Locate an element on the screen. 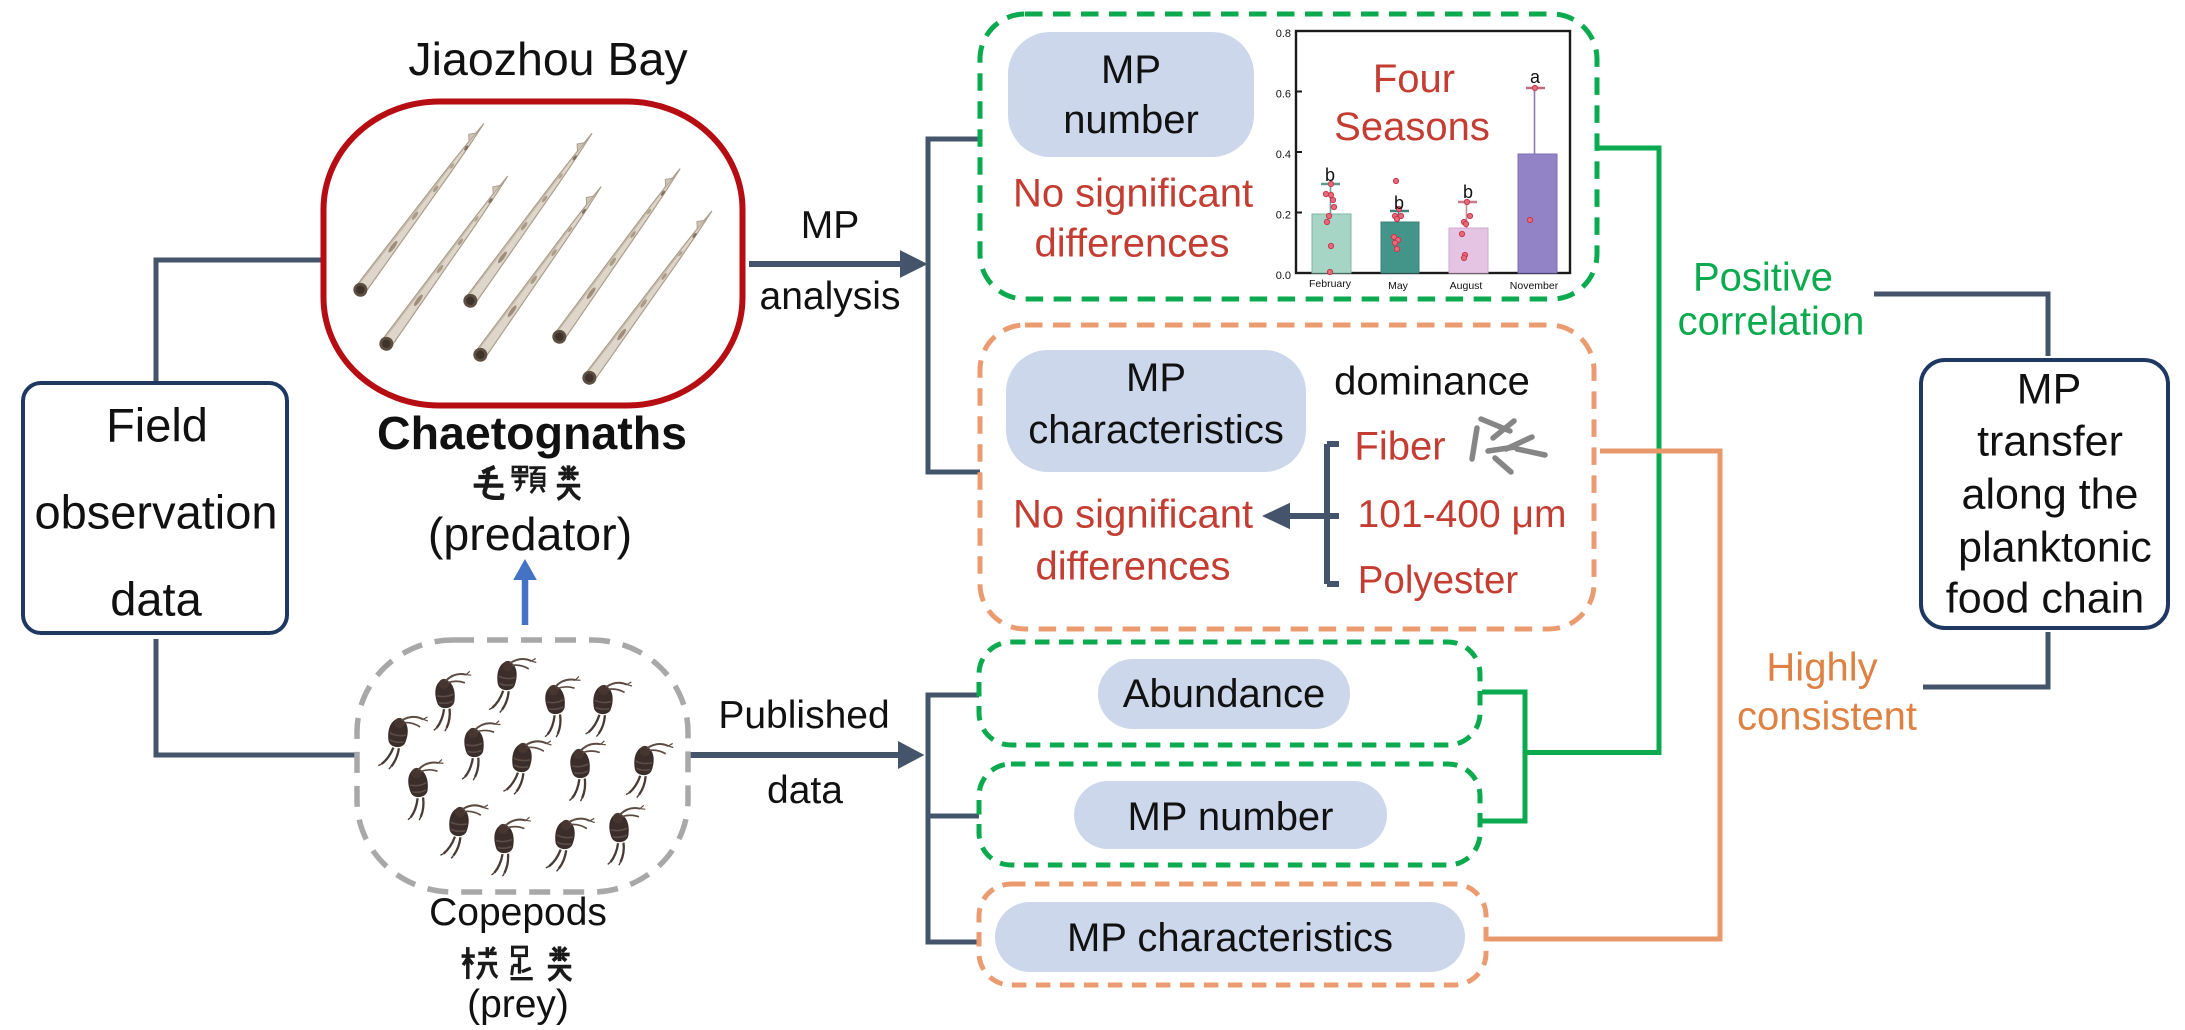  svg-text: 0.6 is located at coordinates (1283, 95).